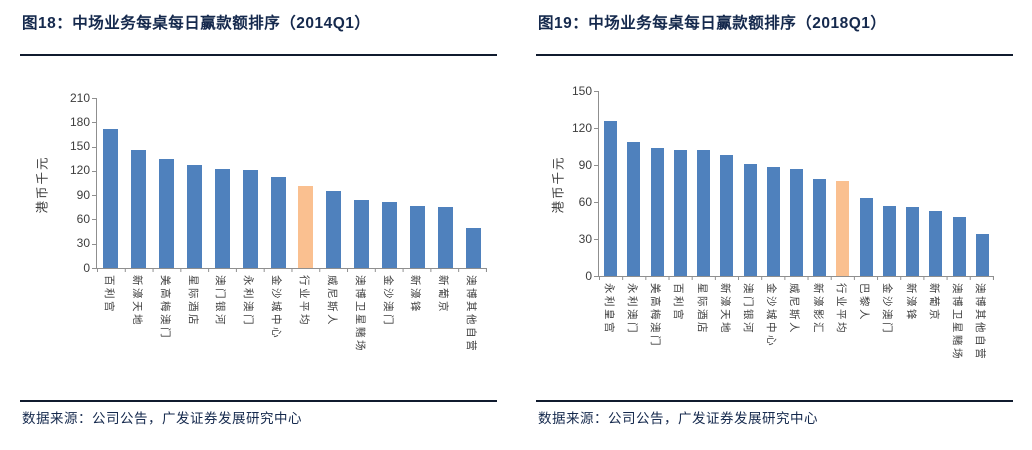 The height and width of the screenshot is (450, 1032). What do you see at coordinates (581, 90) in the screenshot?
I see `y-axis-tick-label: 150` at bounding box center [581, 90].